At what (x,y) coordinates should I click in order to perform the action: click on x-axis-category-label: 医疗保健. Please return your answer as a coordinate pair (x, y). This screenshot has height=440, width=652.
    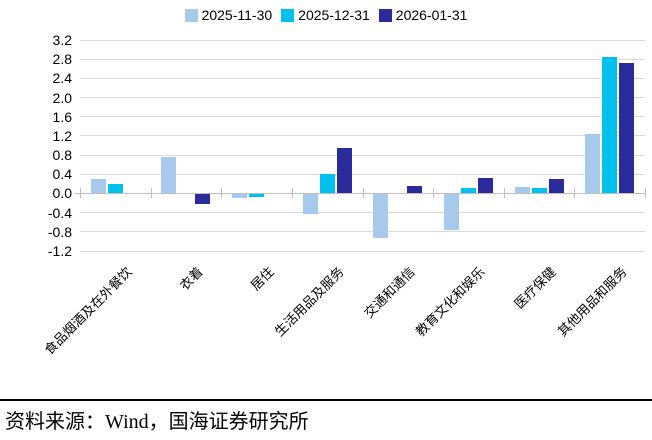
    Looking at the image, I should click on (535, 288).